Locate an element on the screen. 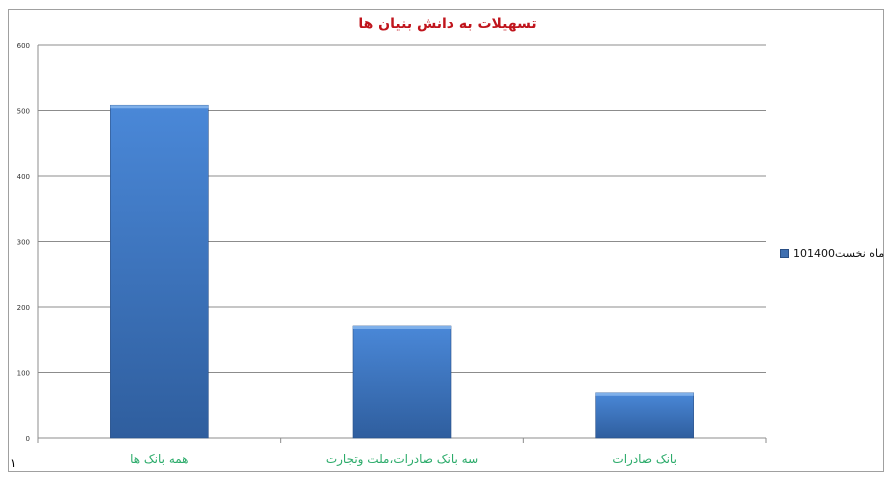  x-category-label: بانک صادرات is located at coordinates (644, 459).